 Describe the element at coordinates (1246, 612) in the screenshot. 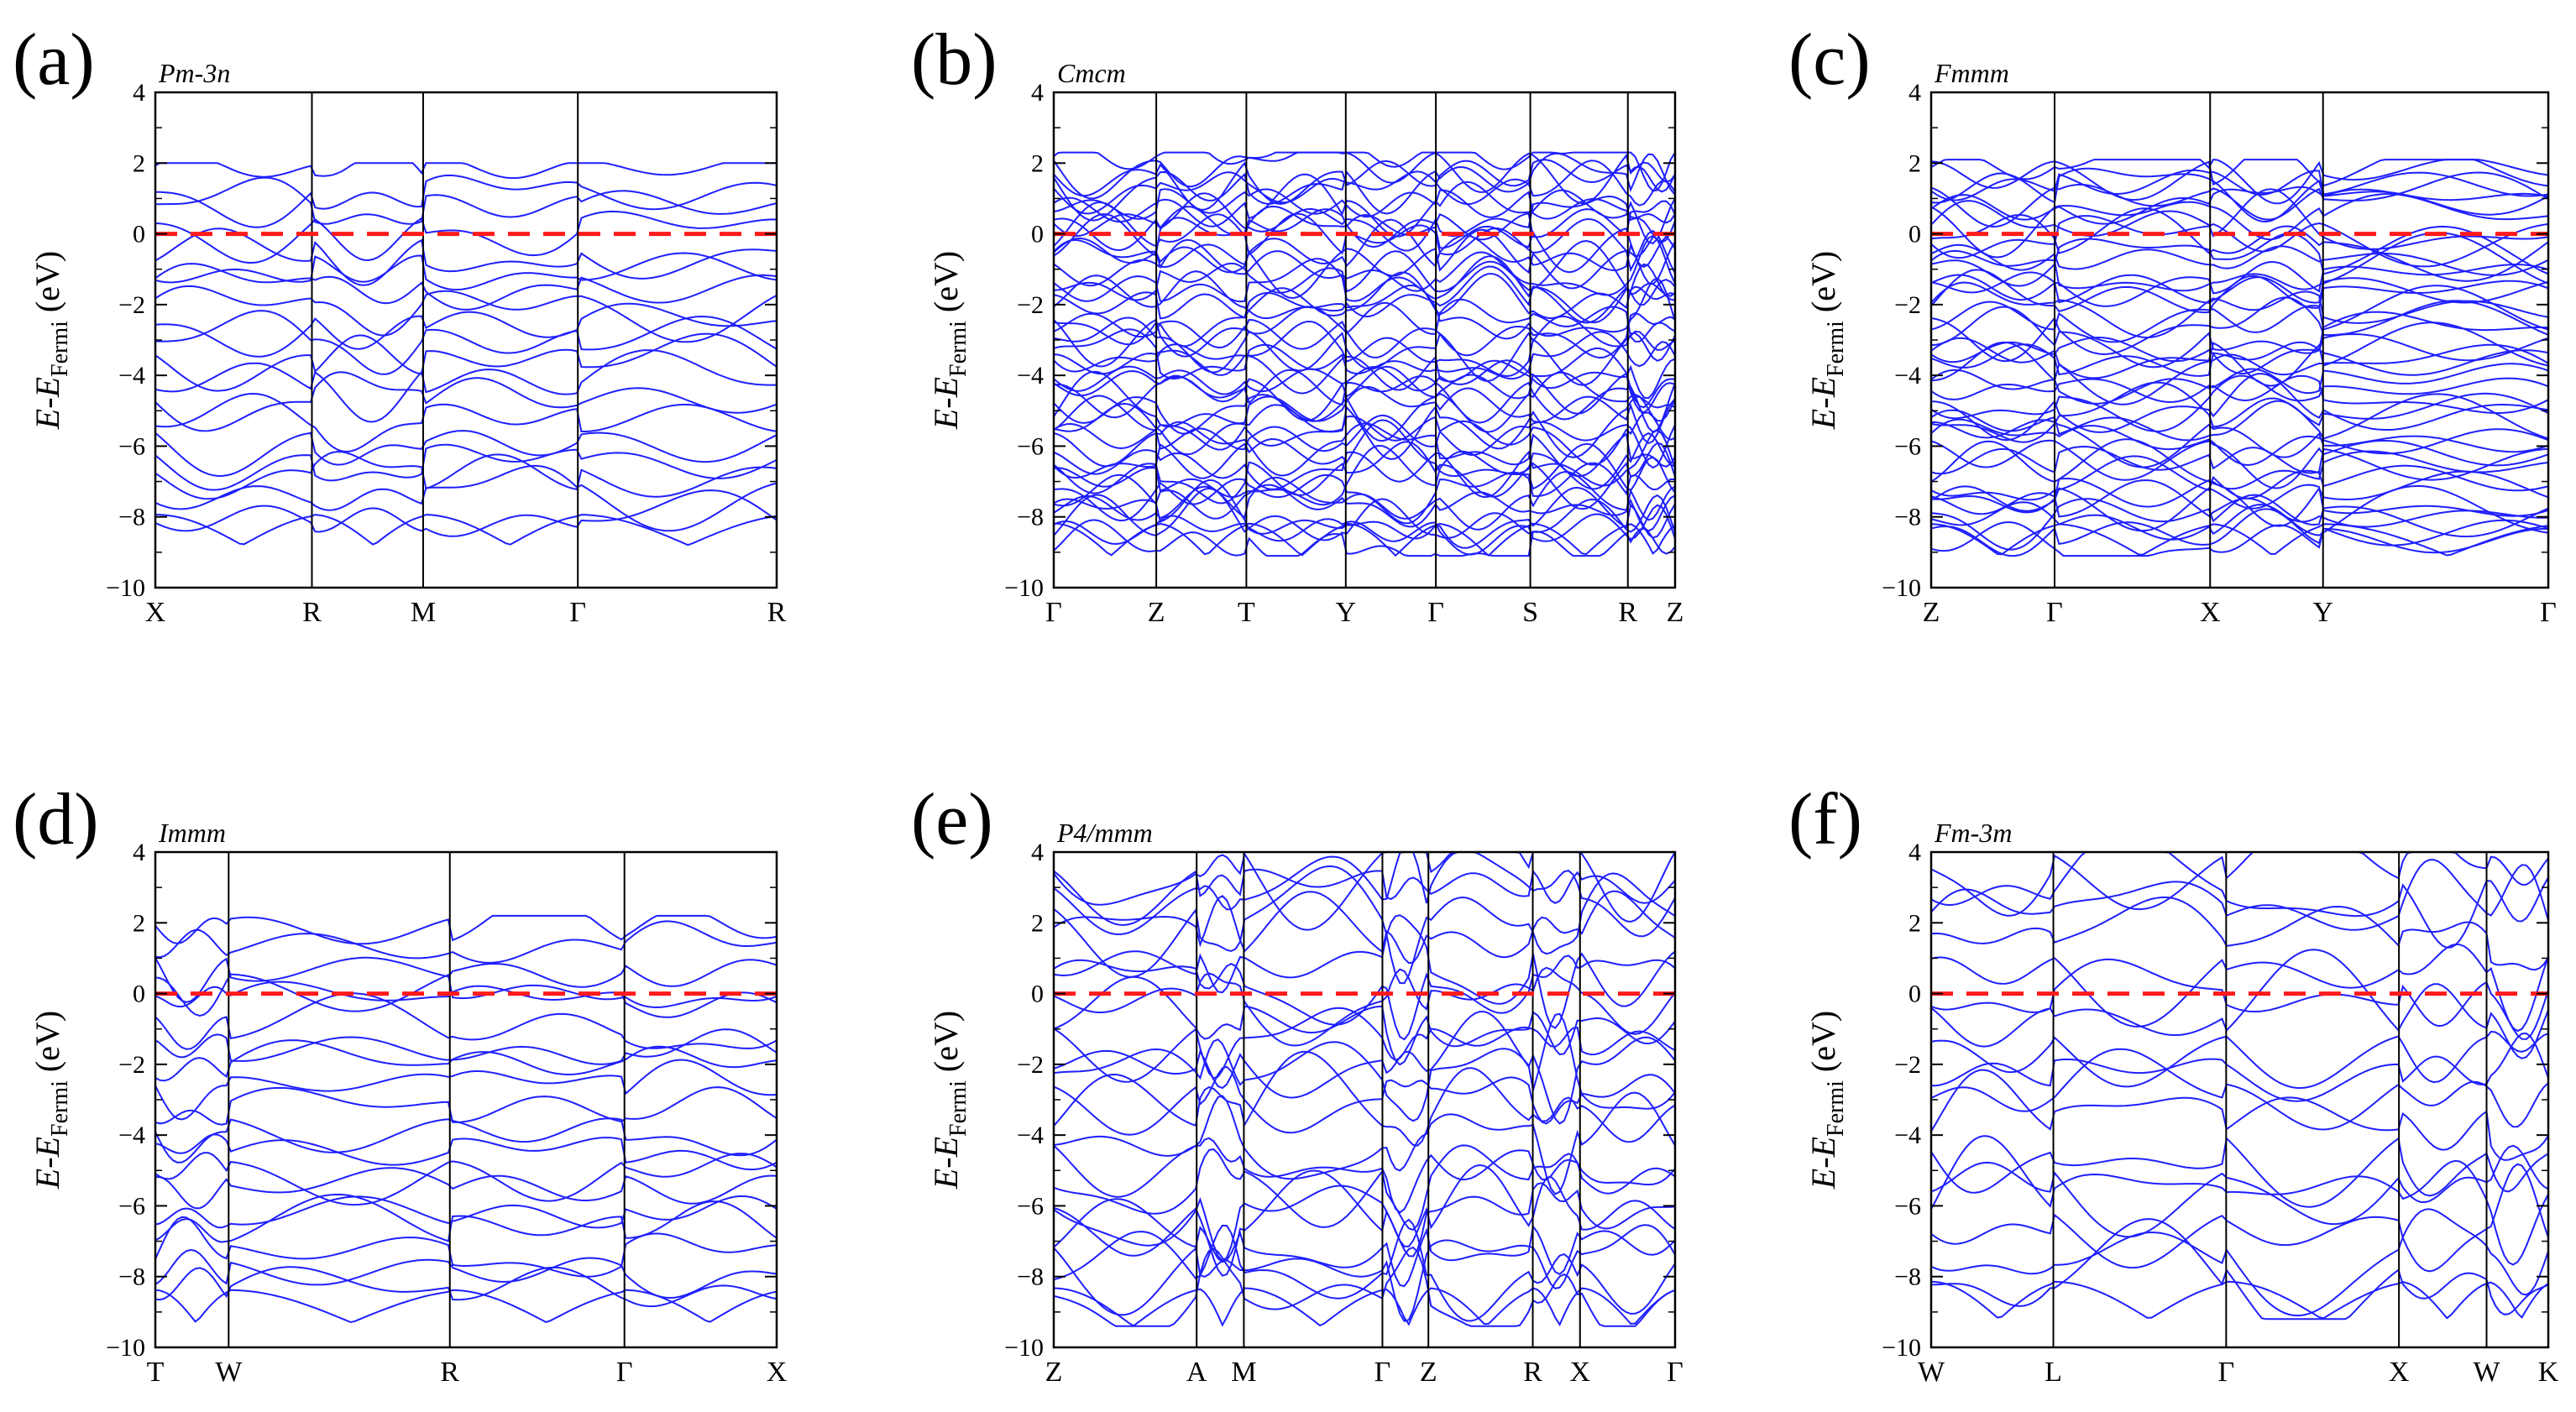

I see `kpoint-label: T` at that location.